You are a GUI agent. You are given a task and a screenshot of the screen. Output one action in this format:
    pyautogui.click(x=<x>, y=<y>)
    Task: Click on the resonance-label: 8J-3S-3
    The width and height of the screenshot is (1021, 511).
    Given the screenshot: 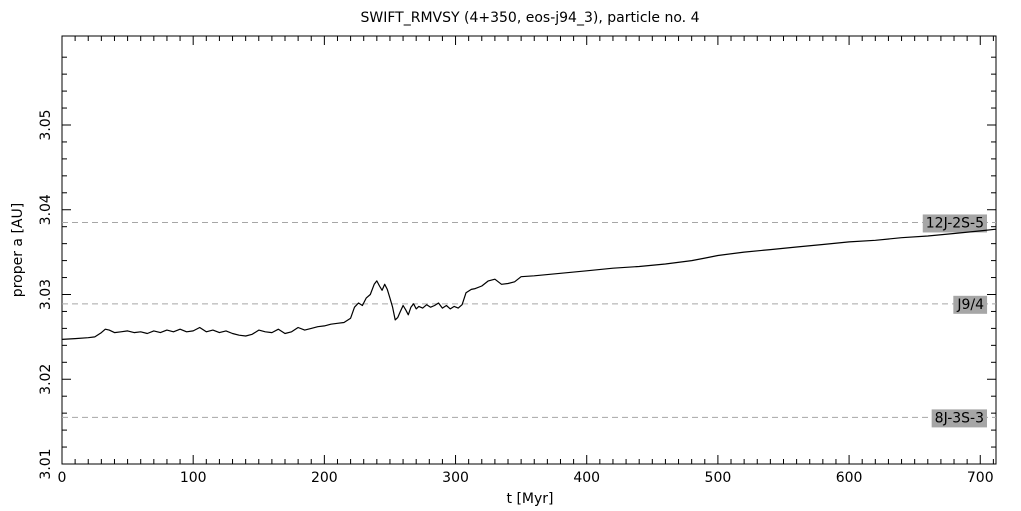 What is the action you would take?
    pyautogui.click(x=959, y=418)
    